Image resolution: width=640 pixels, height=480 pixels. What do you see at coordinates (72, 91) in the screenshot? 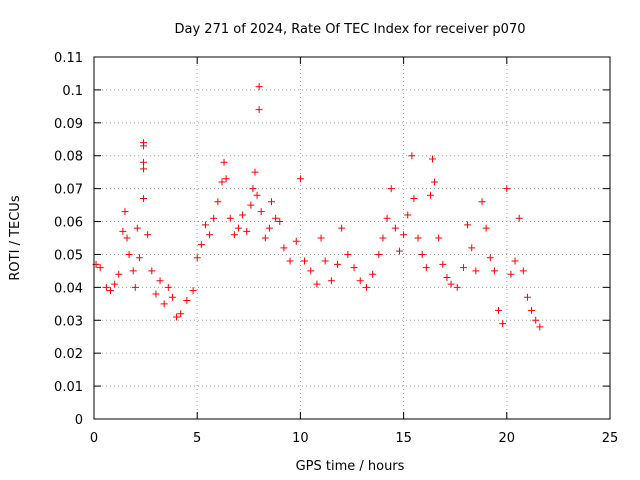
I see `y-tick-label: 0.1` at bounding box center [72, 91].